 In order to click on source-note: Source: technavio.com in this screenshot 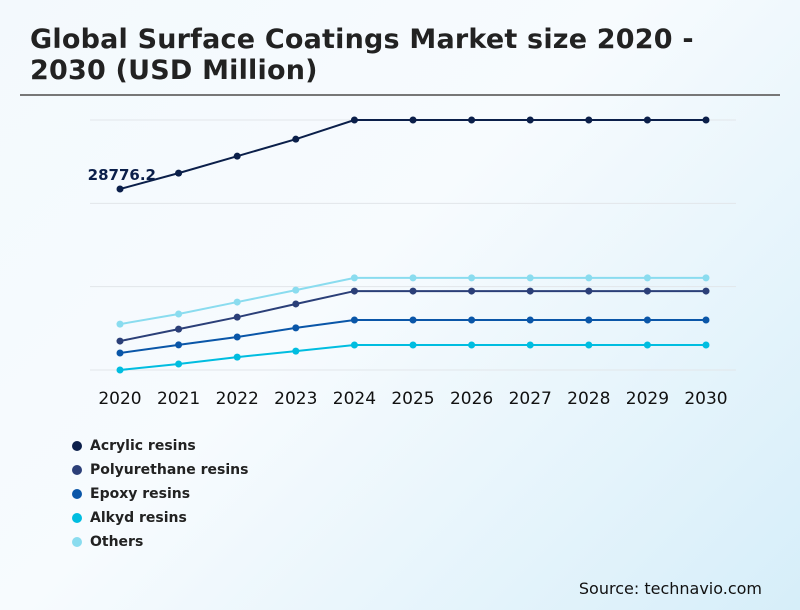, I will do `click(670, 588)`.